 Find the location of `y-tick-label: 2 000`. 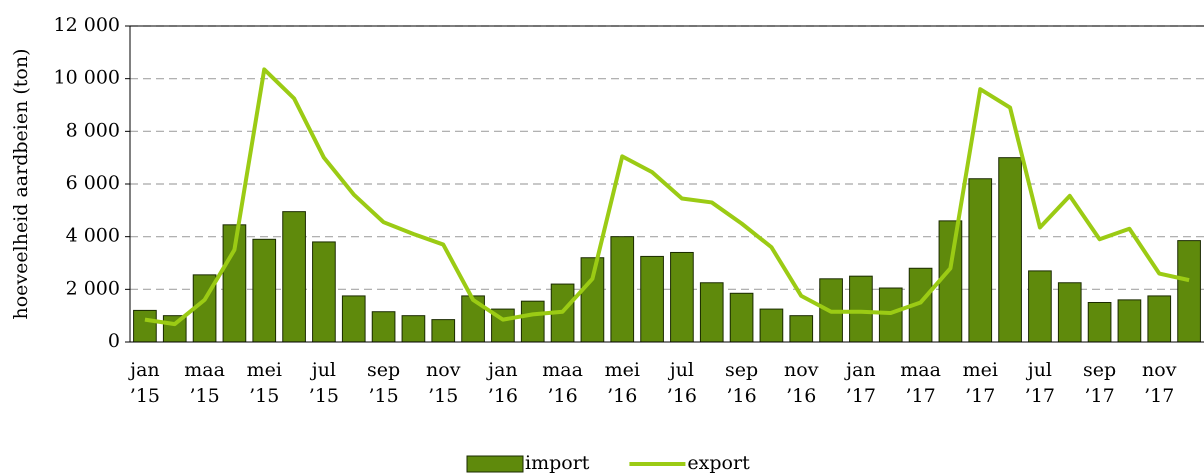

y-tick-label: 2 000 is located at coordinates (93, 288).